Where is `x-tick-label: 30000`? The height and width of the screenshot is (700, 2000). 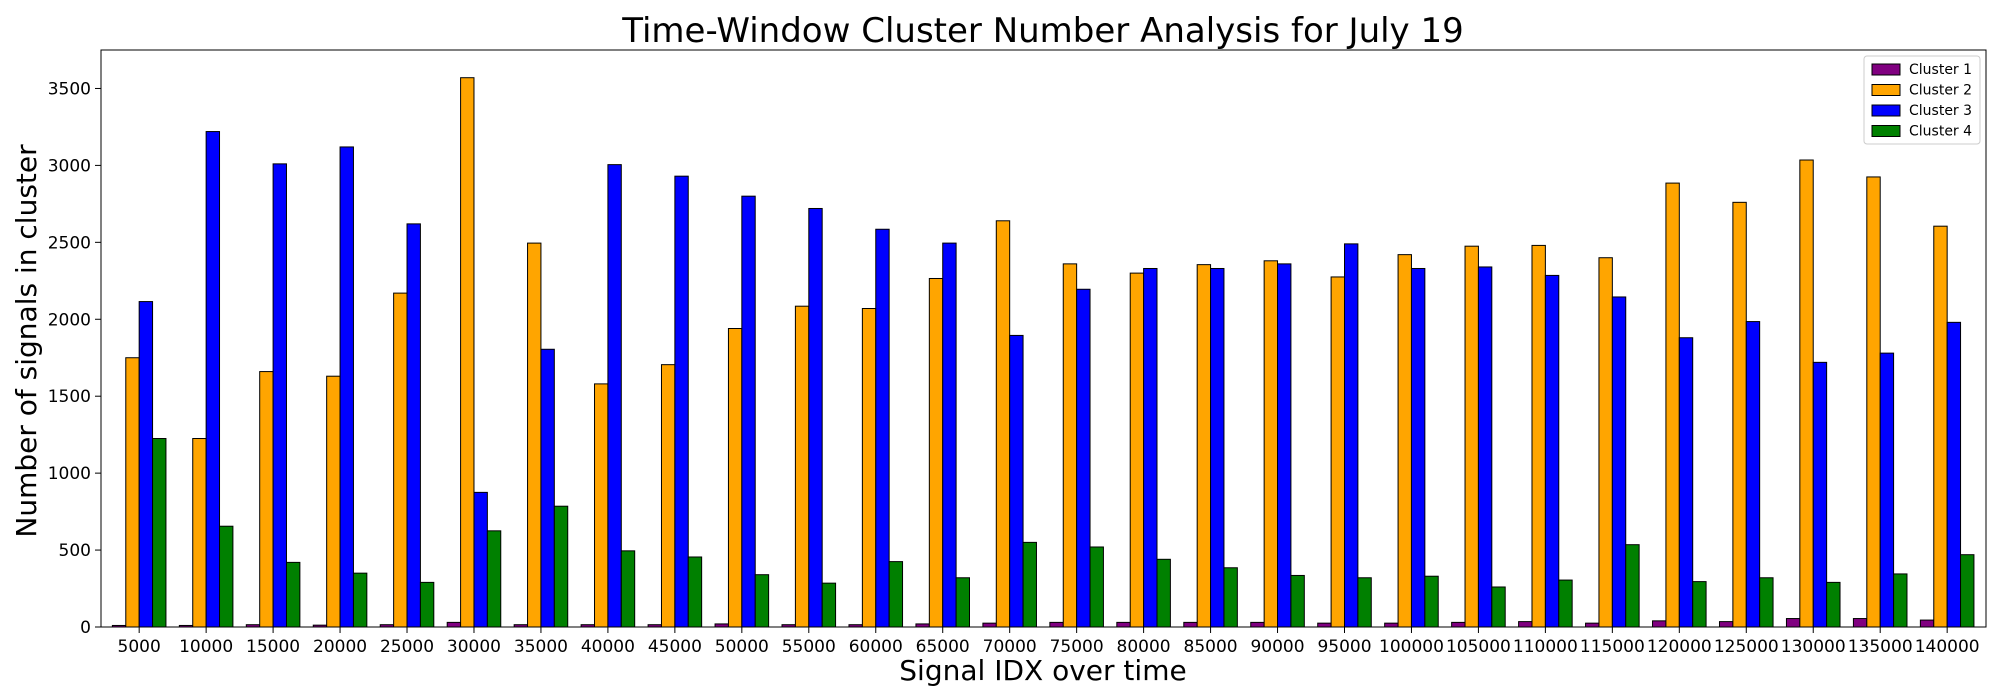
x-tick-label: 30000 is located at coordinates (474, 647).